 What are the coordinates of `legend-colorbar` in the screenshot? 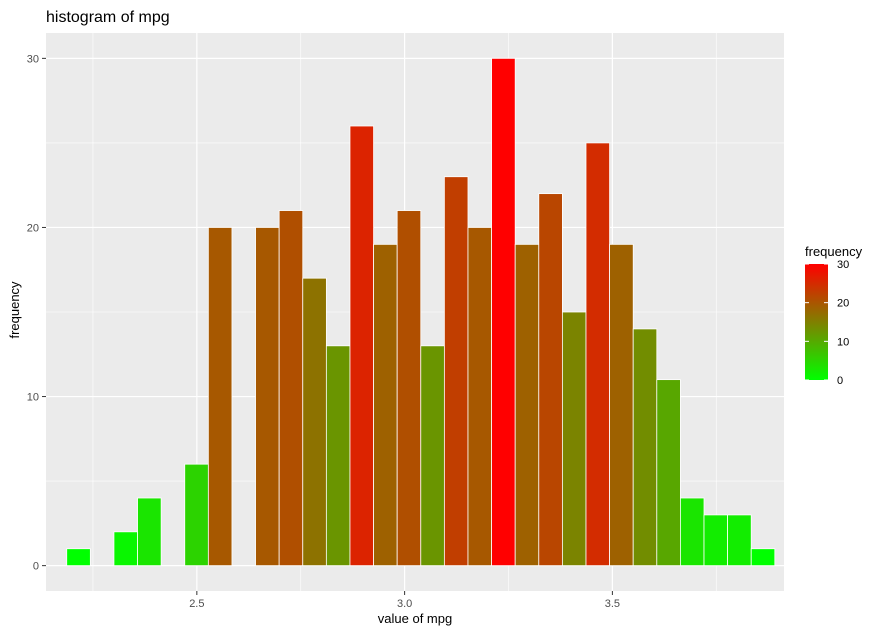 It's located at (816, 322).